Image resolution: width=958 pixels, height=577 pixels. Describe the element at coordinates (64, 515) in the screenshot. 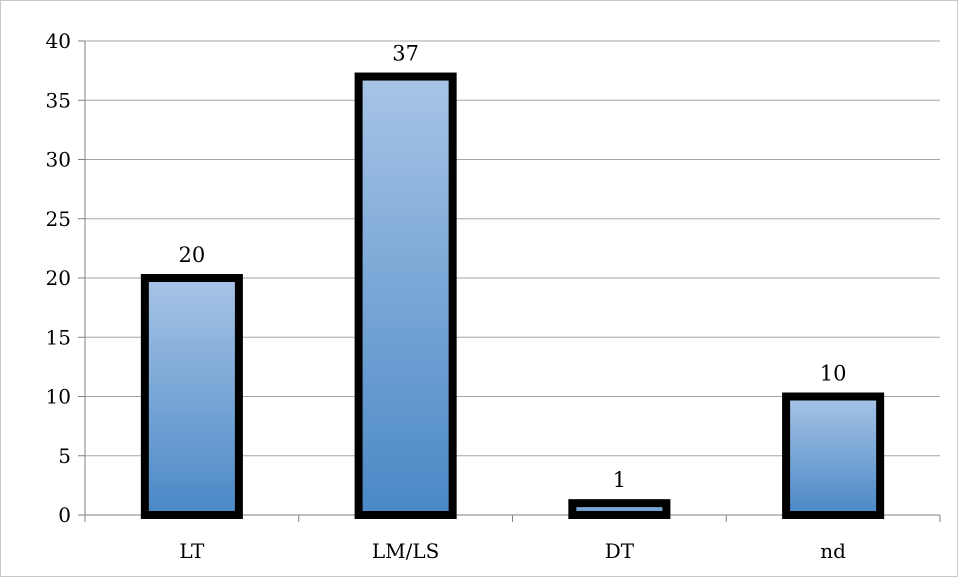

I see `y-tick-label: 0` at that location.